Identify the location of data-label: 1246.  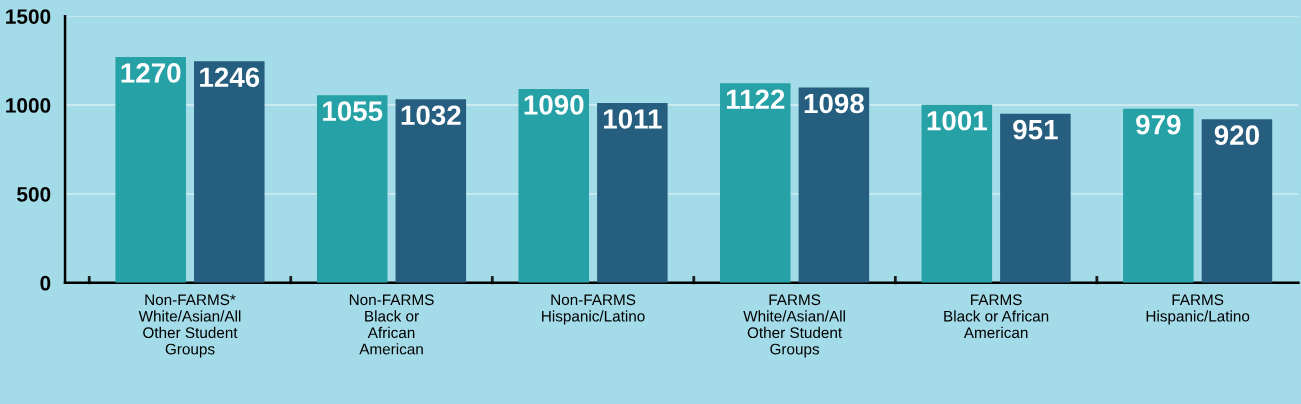
(230, 77).